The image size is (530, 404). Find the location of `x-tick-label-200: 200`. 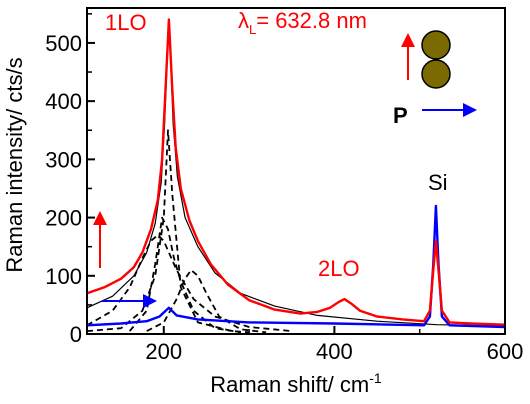

x-tick-label-200: 200 is located at coordinates (163, 351).